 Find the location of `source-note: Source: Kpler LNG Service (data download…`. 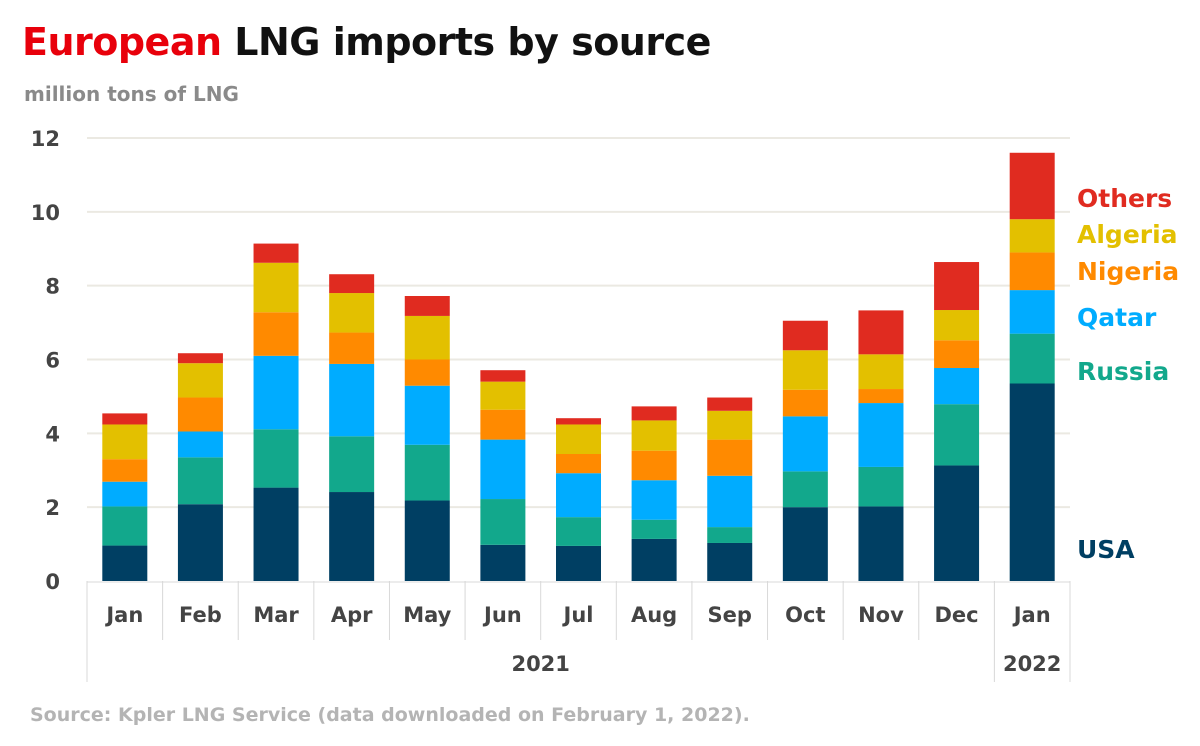

source-note: Source: Kpler LNG Service (data download… is located at coordinates (390, 715).